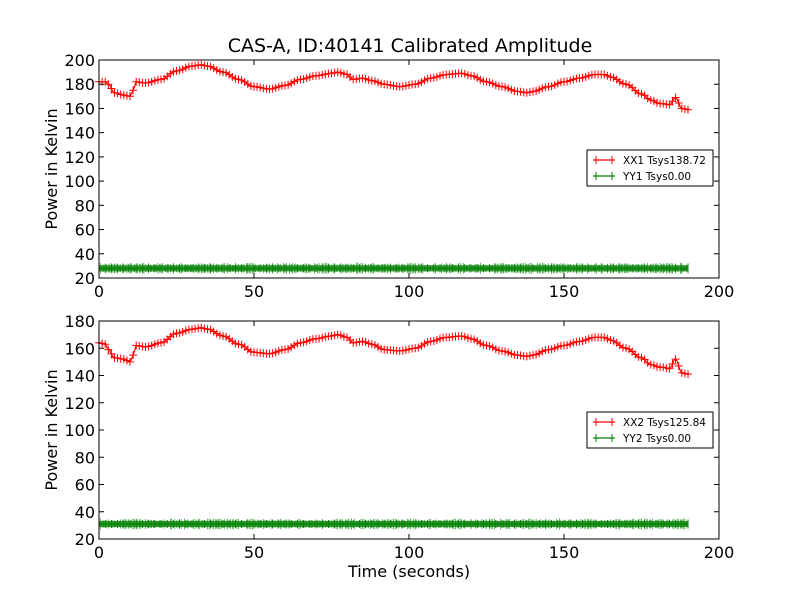 Image resolution: width=800 pixels, height=600 pixels. Describe the element at coordinates (664, 423) in the screenshot. I see `legend-label: XX2 Tsys125.84` at that location.